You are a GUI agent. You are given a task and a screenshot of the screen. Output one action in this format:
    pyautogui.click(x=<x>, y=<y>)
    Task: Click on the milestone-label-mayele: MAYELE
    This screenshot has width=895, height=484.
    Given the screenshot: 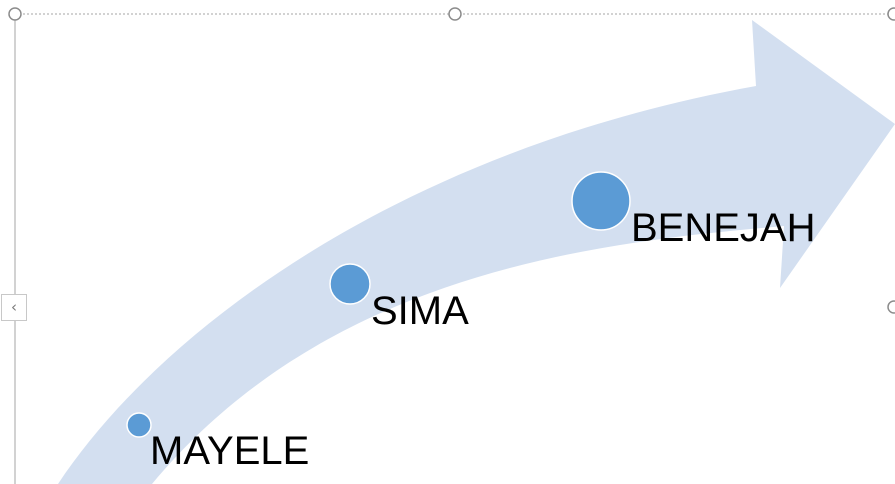 What is the action you would take?
    pyautogui.click(x=229, y=451)
    